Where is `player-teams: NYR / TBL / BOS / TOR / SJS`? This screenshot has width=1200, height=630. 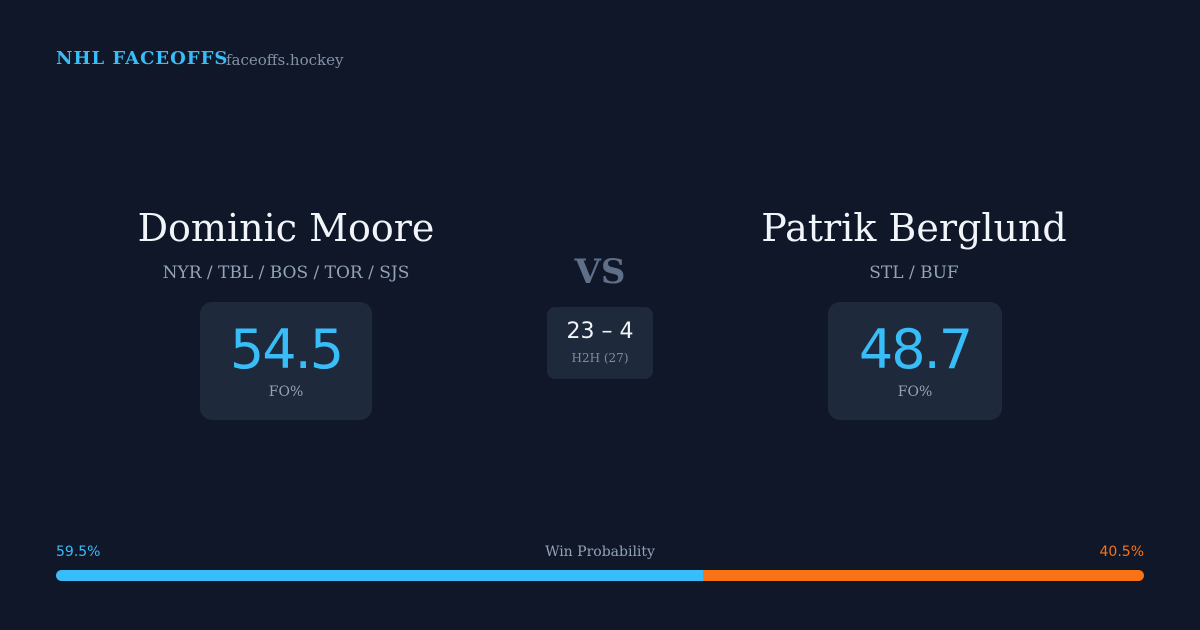 player-teams: NYR / TBL / BOS / TOR / SJS is located at coordinates (286, 273).